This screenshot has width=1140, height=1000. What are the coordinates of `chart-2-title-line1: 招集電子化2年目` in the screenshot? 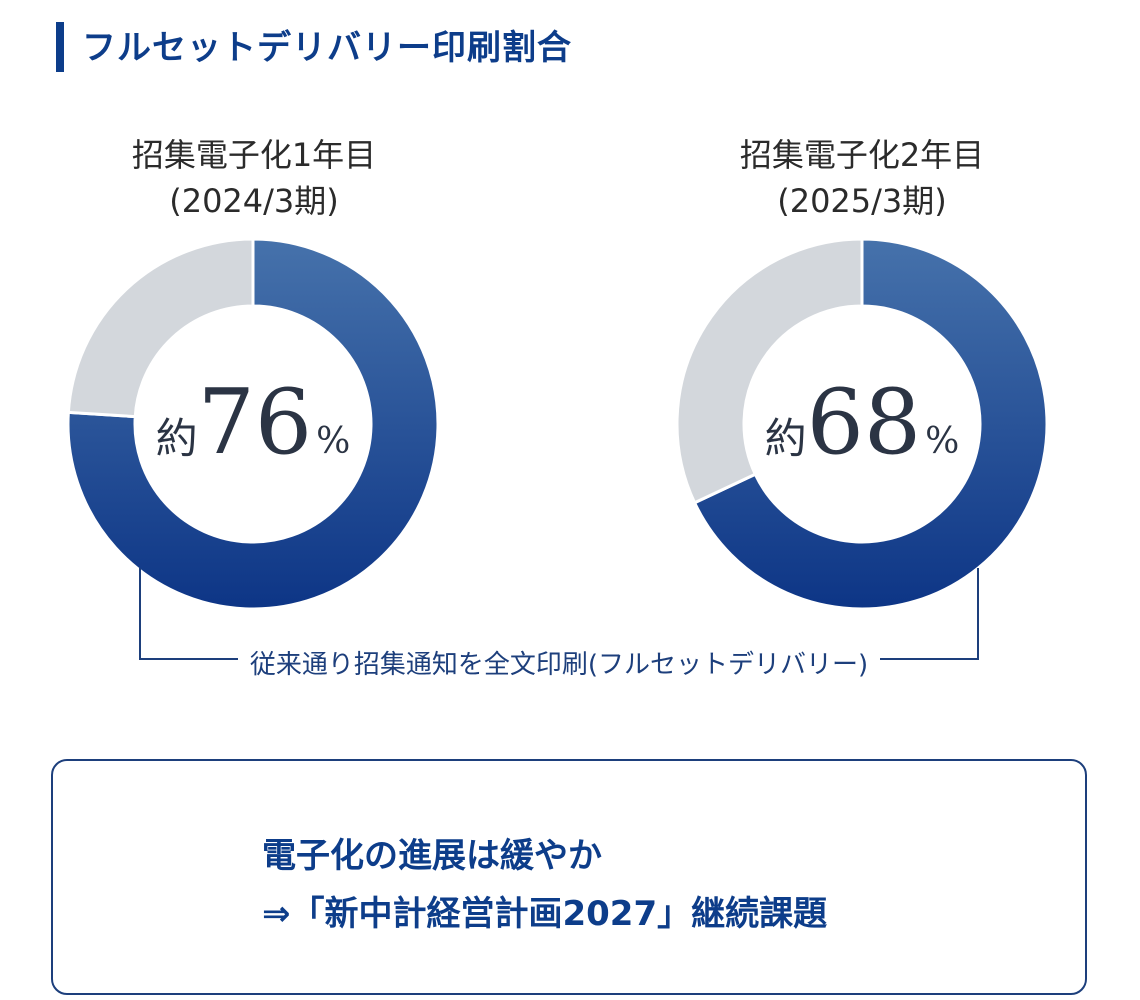 It's located at (862, 155).